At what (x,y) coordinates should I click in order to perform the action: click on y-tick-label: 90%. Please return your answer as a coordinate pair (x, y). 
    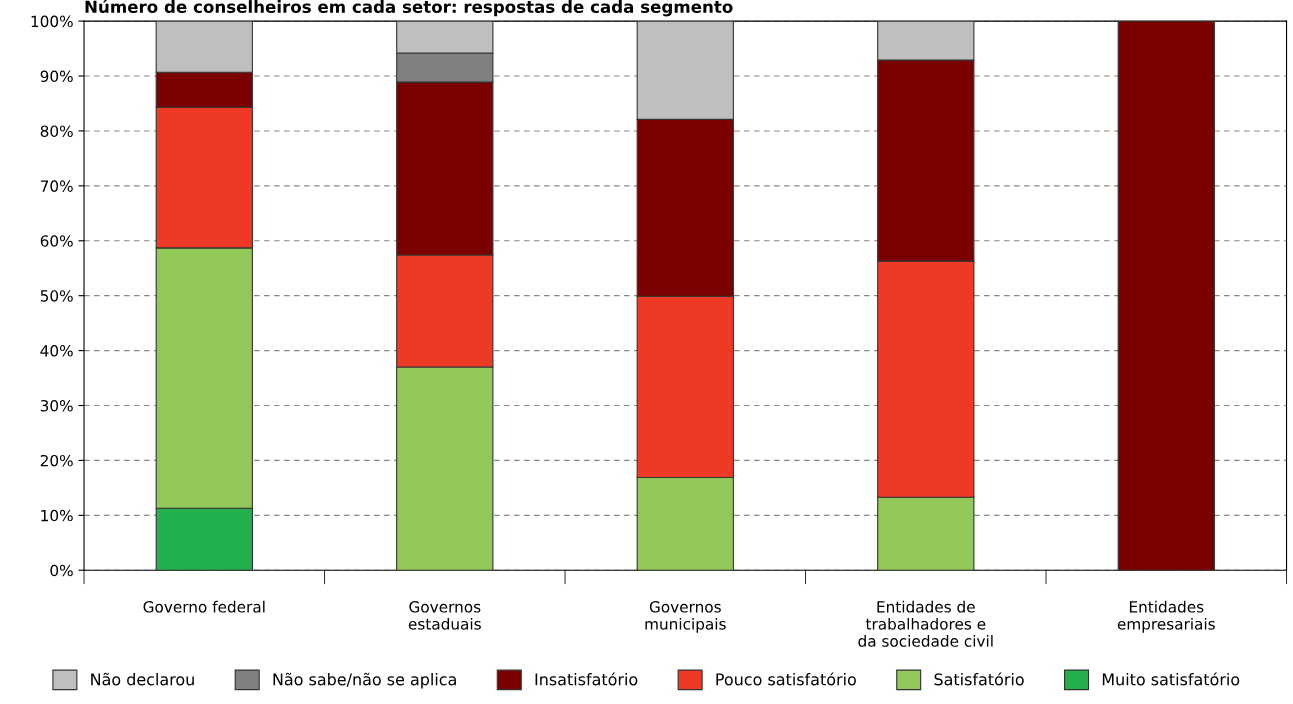
    Looking at the image, I should click on (56, 76).